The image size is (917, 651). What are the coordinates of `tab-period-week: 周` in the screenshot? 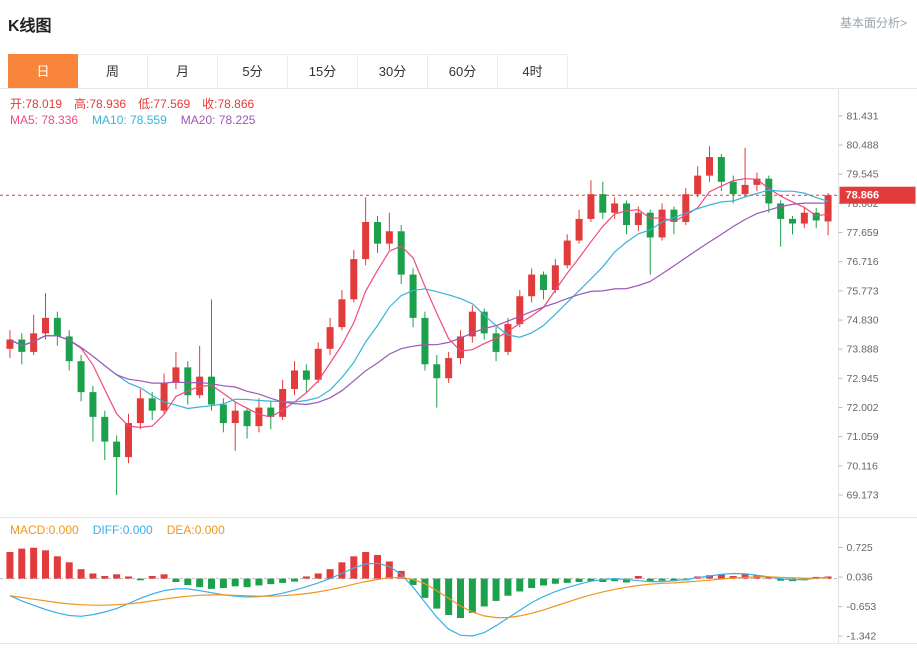 It's located at (113, 71).